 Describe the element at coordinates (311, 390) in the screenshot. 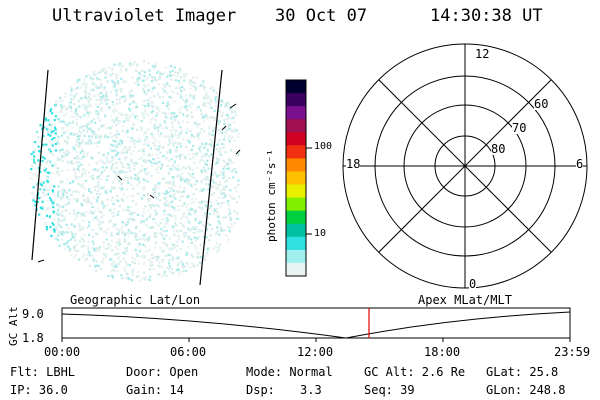

I see `status-dsp-value: 3.3` at that location.